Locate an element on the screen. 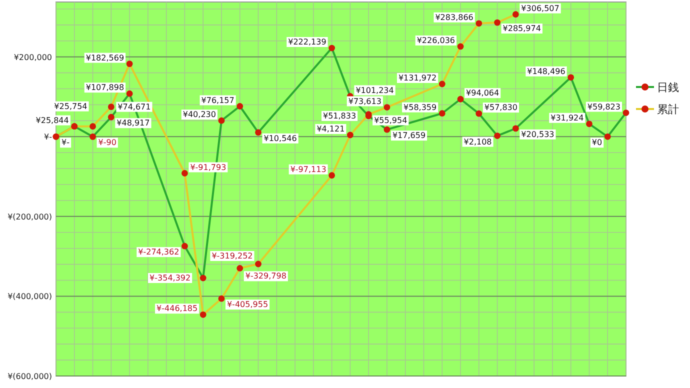  label-box: ¥-405,955 is located at coordinates (247, 305).